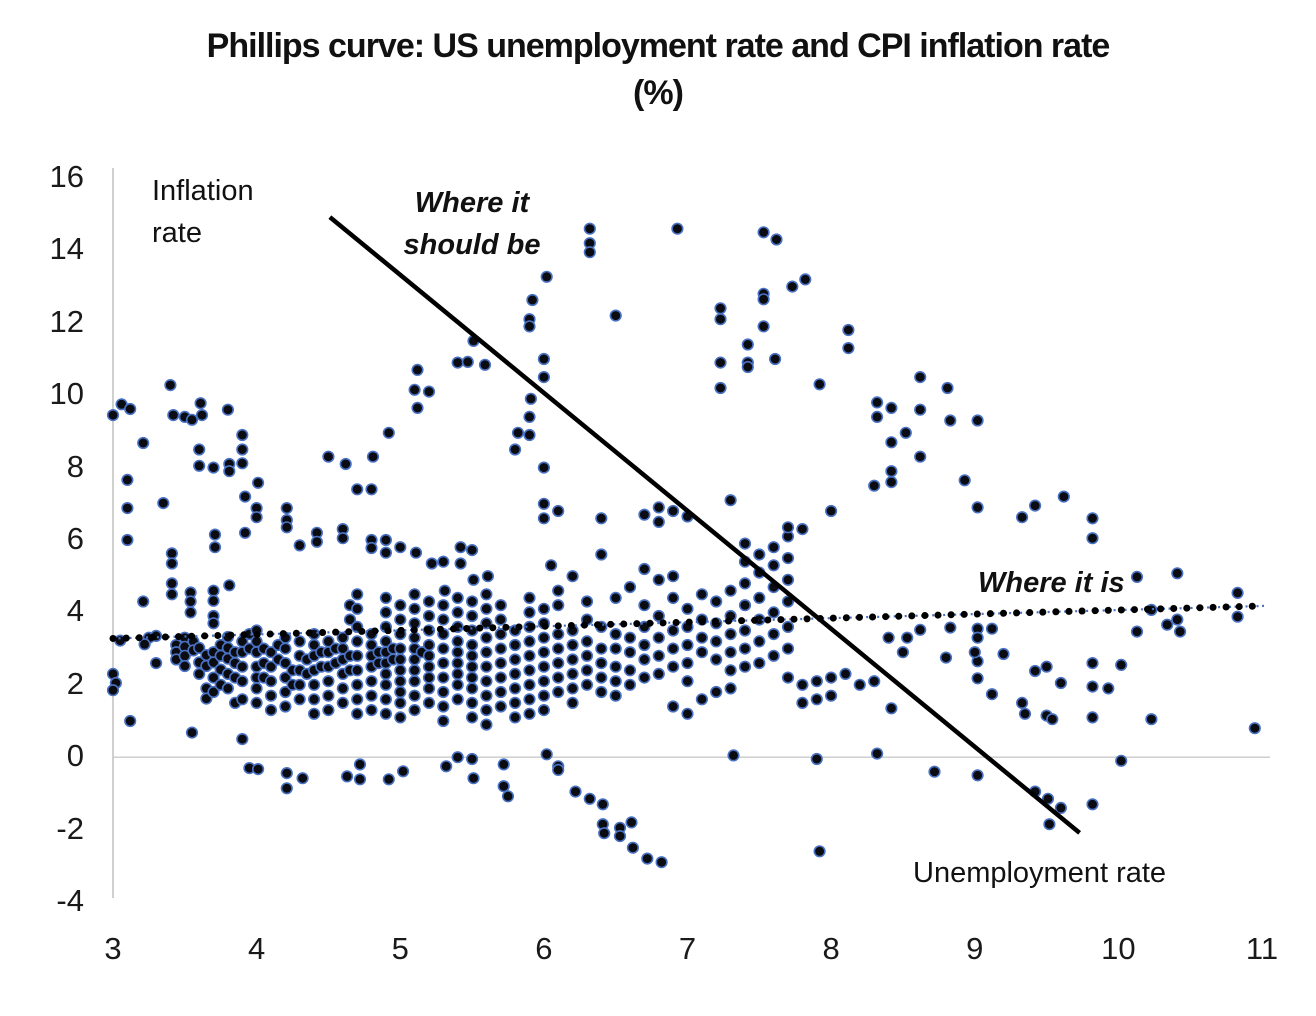 Image resolution: width=1316 pixels, height=1016 pixels. I want to click on chart-title-line2: (%), so click(658, 93).